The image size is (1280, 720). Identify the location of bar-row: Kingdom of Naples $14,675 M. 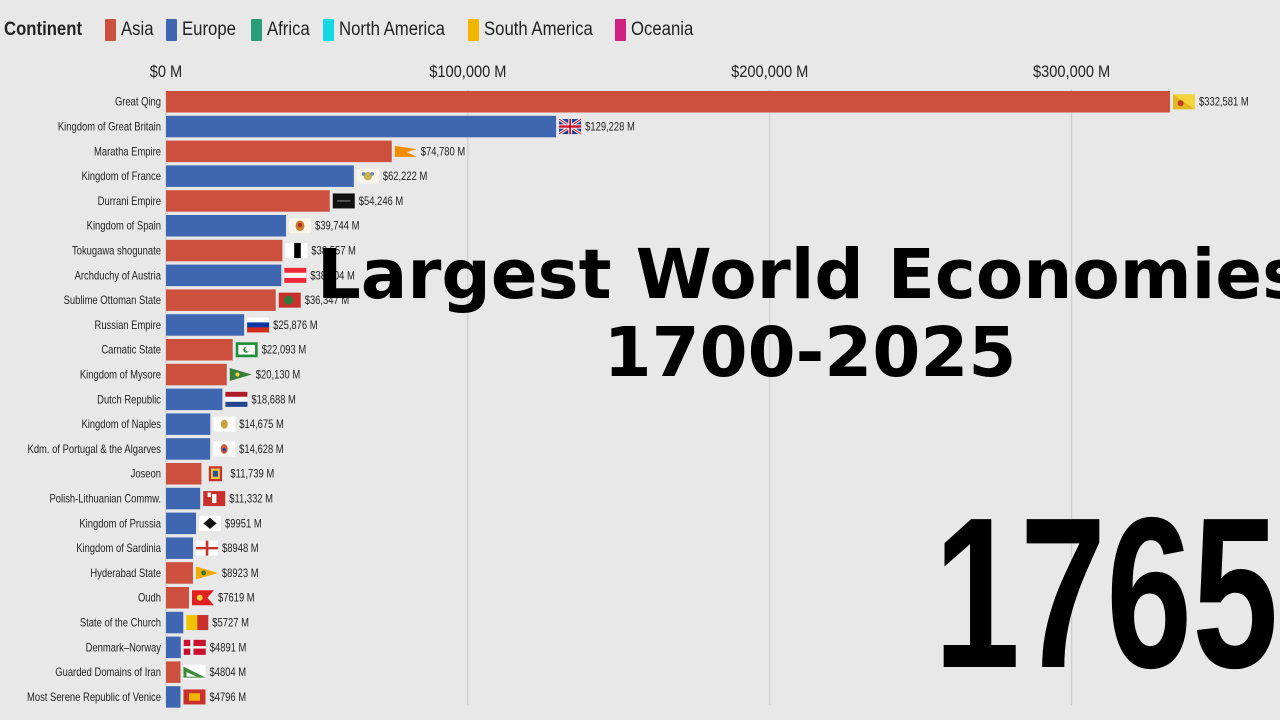
(182, 424).